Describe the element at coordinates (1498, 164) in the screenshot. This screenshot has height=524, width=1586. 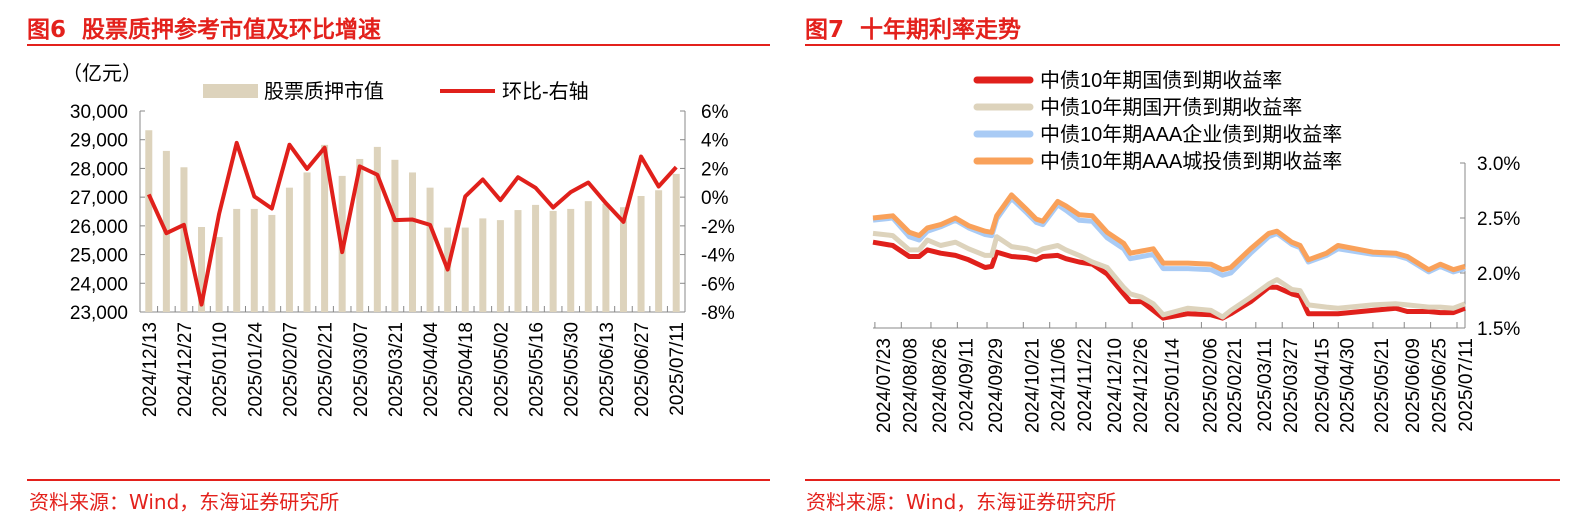
I see `right-y-tick-label: 3.0%` at that location.